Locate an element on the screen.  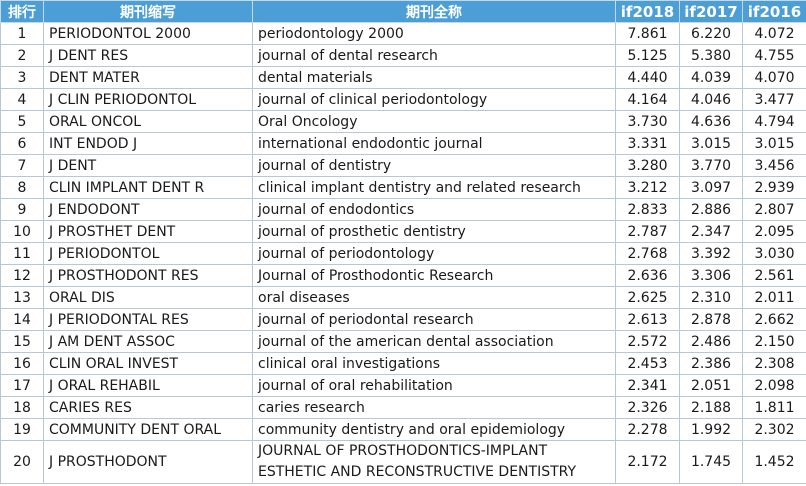
rank-cell: 1 is located at coordinates (22, 33).